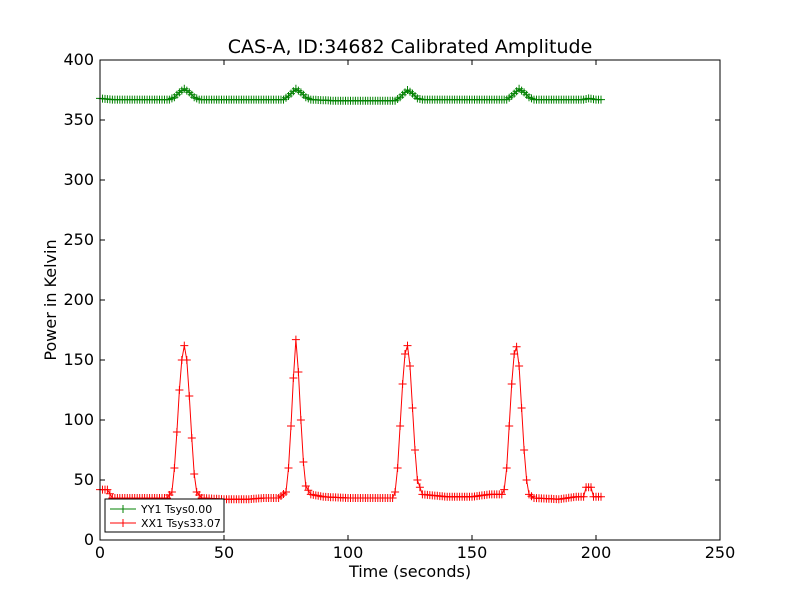 Image resolution: width=800 pixels, height=600 pixels. What do you see at coordinates (409, 571) in the screenshot?
I see `x-axis-title: Time (seconds)` at bounding box center [409, 571].